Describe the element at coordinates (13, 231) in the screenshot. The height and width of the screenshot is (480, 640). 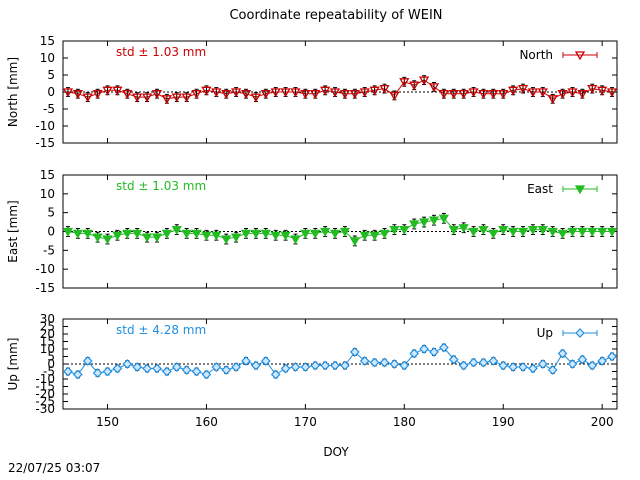
I see `y-axis-label: East [mm]` at that location.